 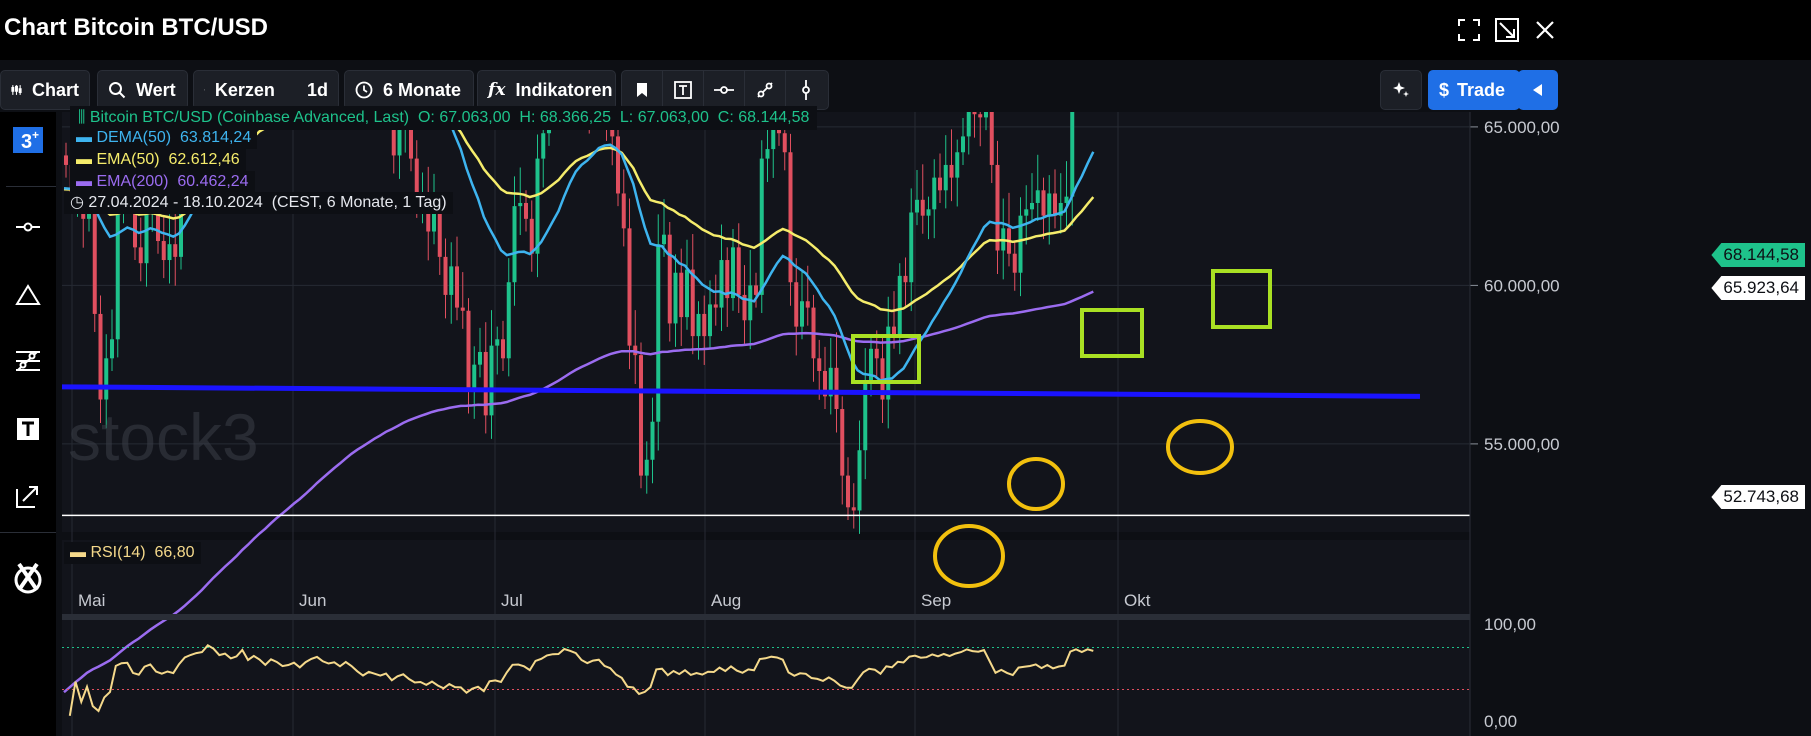 I want to click on fibonacci-icon, so click(x=28, y=361).